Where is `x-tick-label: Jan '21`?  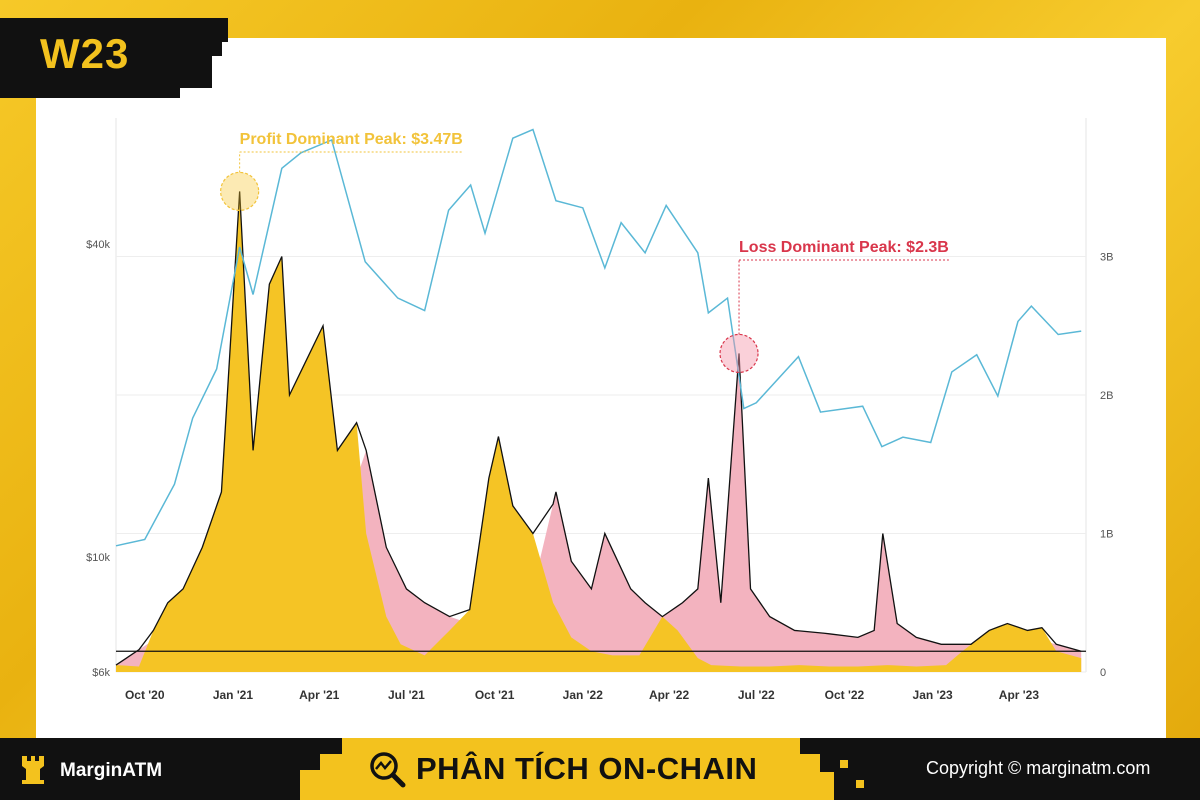
x-tick-label: Jan '21 is located at coordinates (233, 695).